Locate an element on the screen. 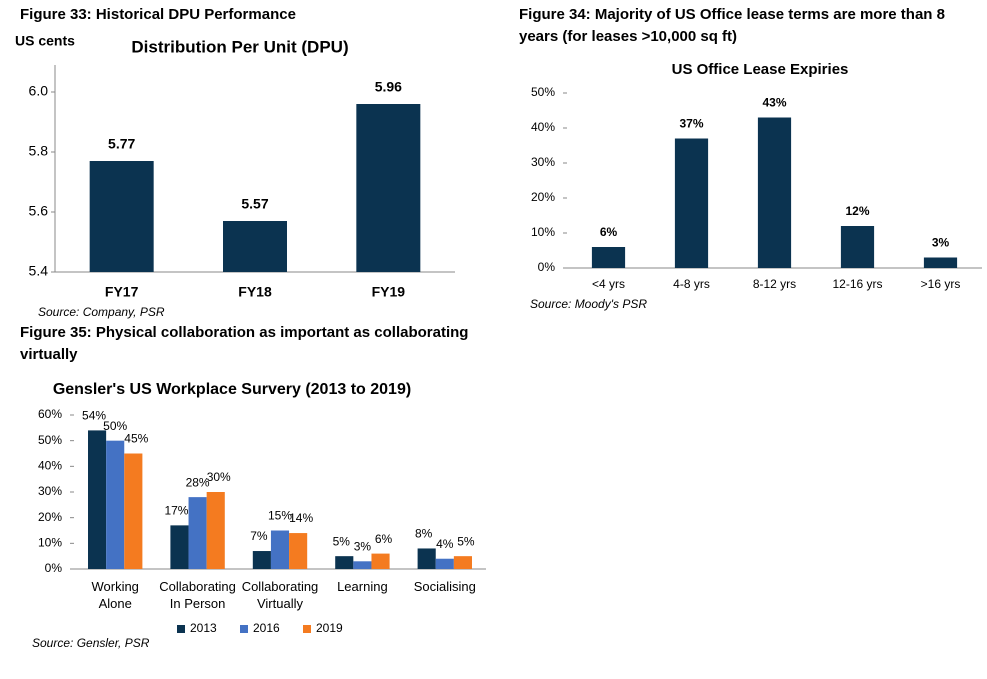 The height and width of the screenshot is (679, 987). data-label: 8% is located at coordinates (424, 534).